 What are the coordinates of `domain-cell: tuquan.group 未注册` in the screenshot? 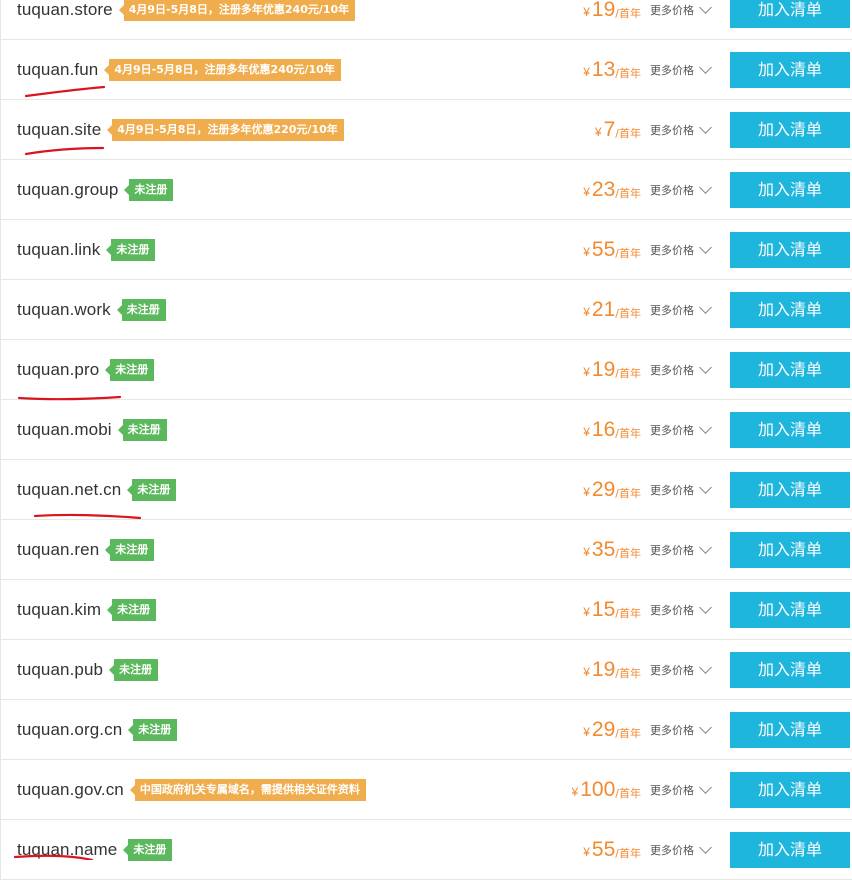 It's located at (95, 190).